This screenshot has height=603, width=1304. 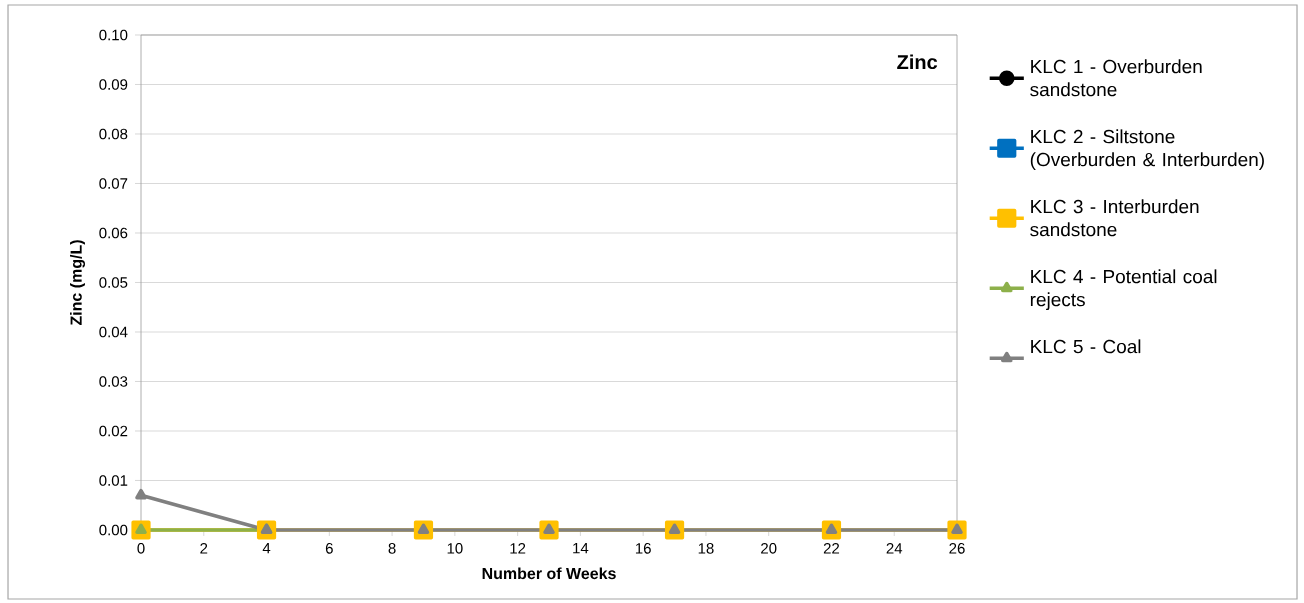 What do you see at coordinates (518, 548) in the screenshot?
I see `x-tick-label: 12` at bounding box center [518, 548].